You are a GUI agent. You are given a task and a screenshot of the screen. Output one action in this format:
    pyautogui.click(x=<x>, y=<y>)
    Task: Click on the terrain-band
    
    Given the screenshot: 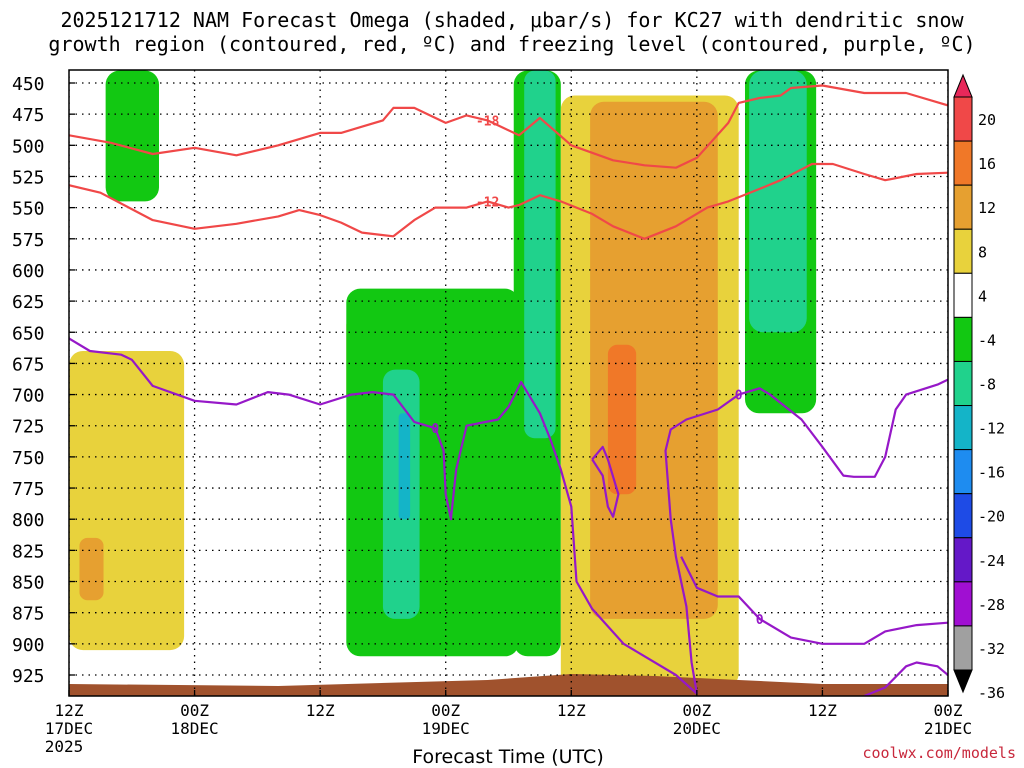 What is the action you would take?
    pyautogui.click(x=508, y=685)
    